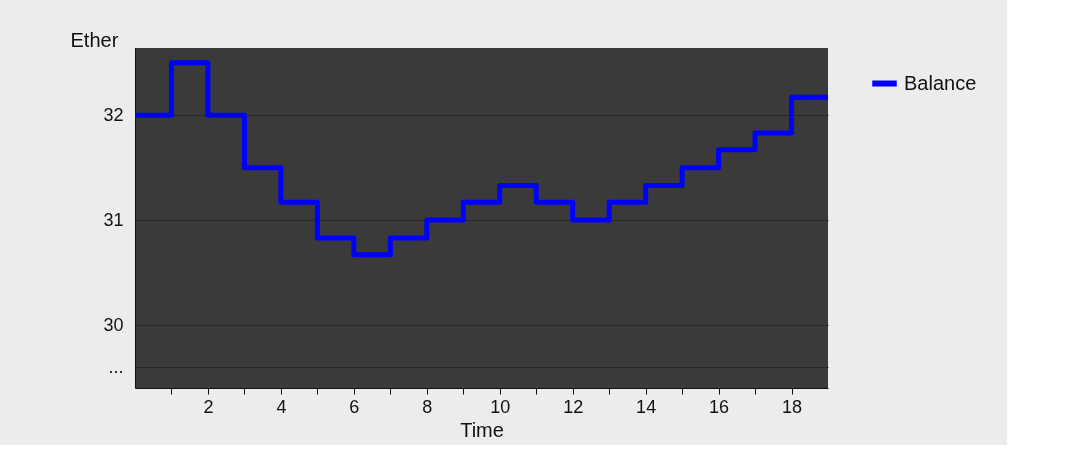 This screenshot has width=1080, height=451. What do you see at coordinates (646, 406) in the screenshot?
I see `x-tick-label: 14` at bounding box center [646, 406].